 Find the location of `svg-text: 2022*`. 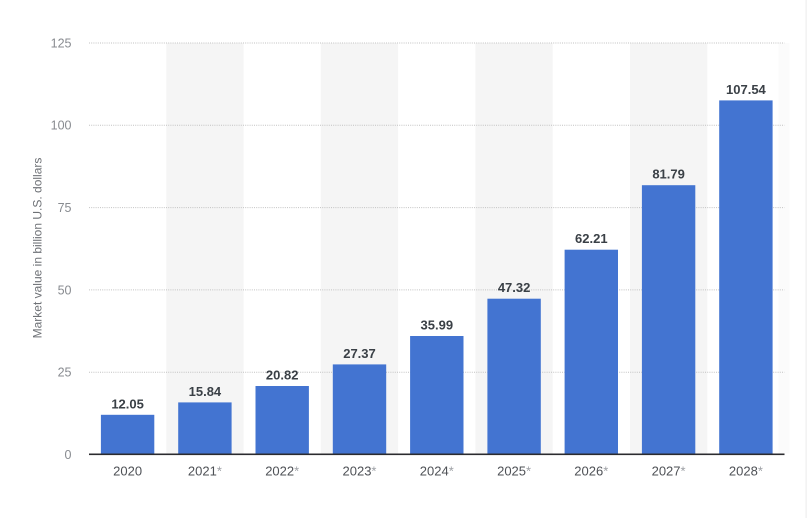

svg-text: 2022* is located at coordinates (282, 471).